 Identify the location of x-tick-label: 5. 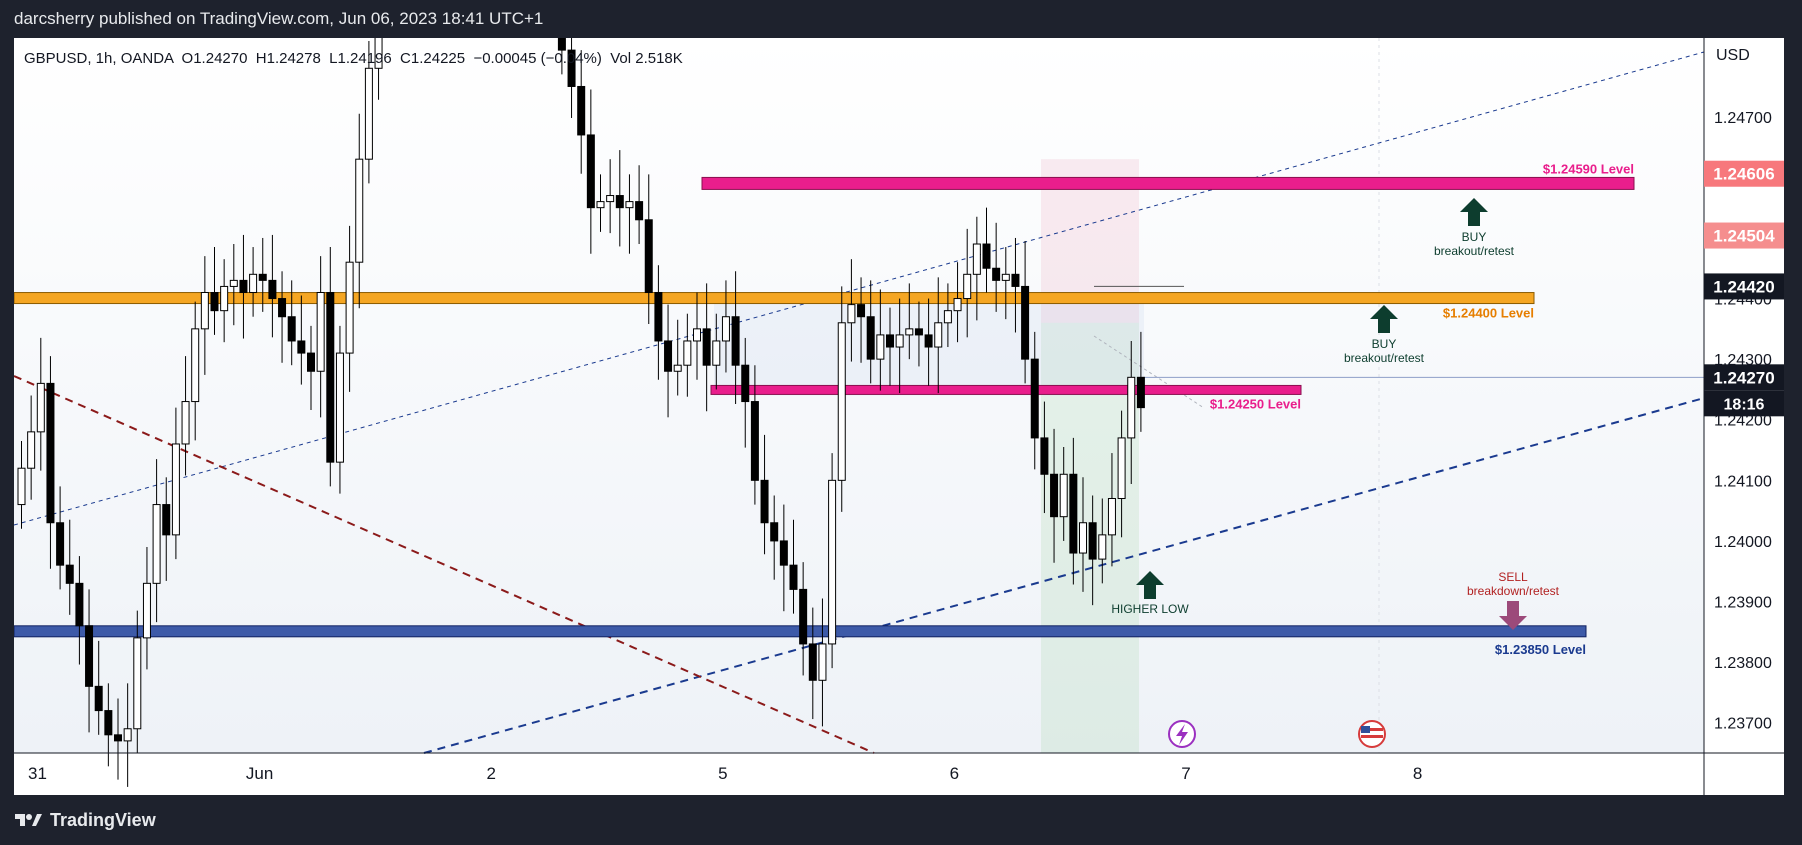
(722, 773).